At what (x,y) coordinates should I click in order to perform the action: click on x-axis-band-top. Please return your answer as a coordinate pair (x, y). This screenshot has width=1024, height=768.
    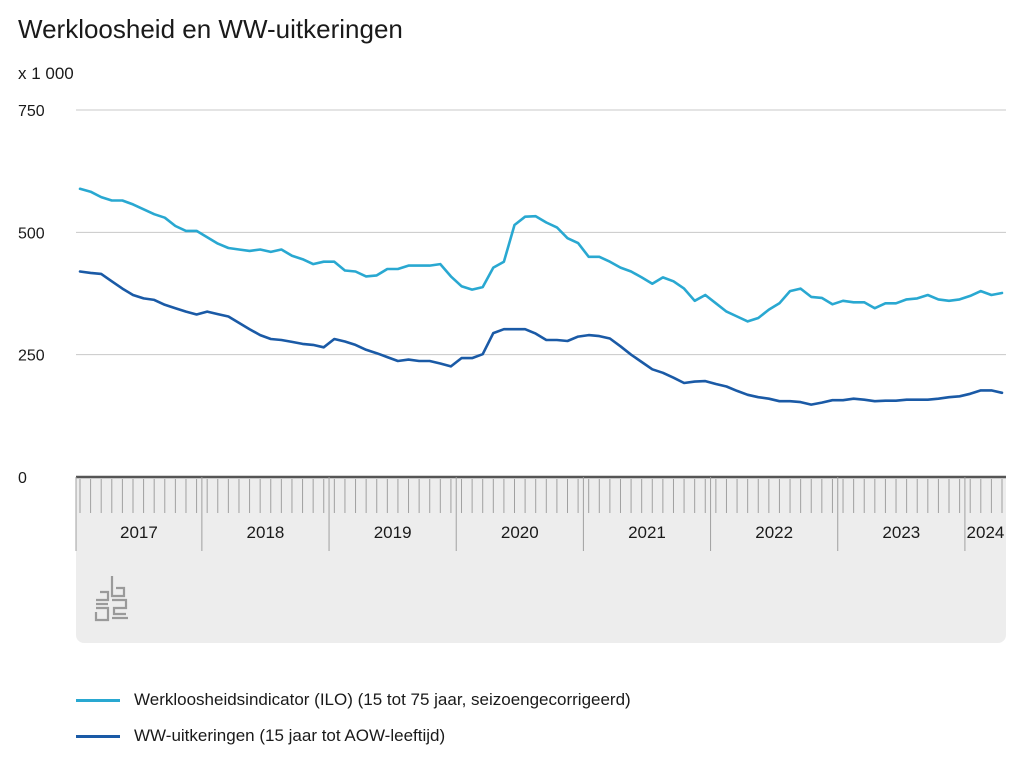
    Looking at the image, I should click on (541, 487).